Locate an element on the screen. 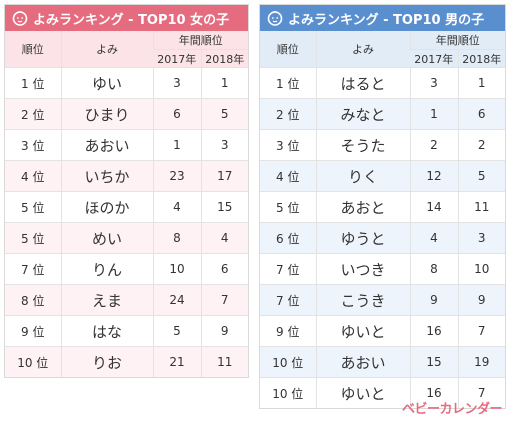 This screenshot has width=512, height=423. table-row: 5 位めい 8 4 is located at coordinates (126, 238).